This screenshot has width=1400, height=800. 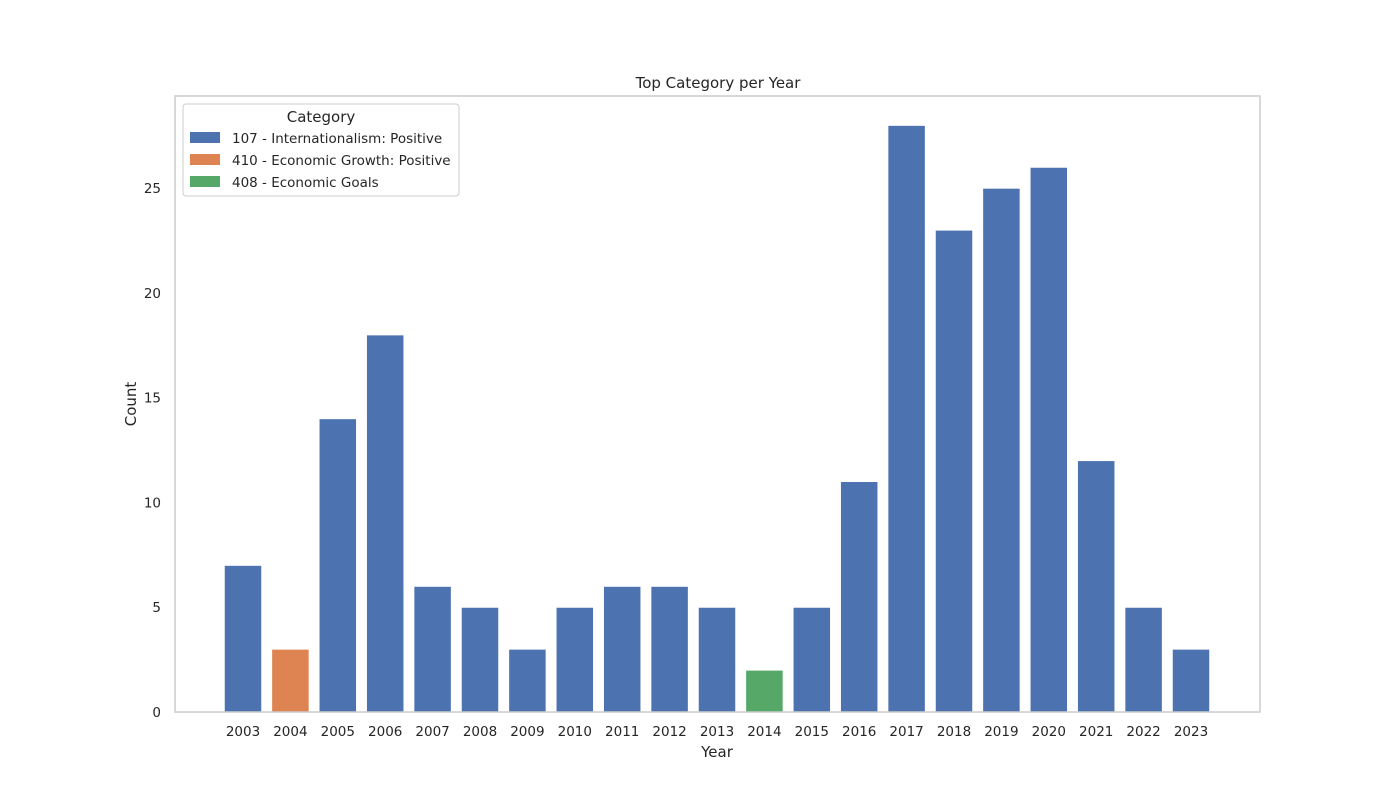 What do you see at coordinates (527, 680) in the screenshot?
I see `bar-2009` at bounding box center [527, 680].